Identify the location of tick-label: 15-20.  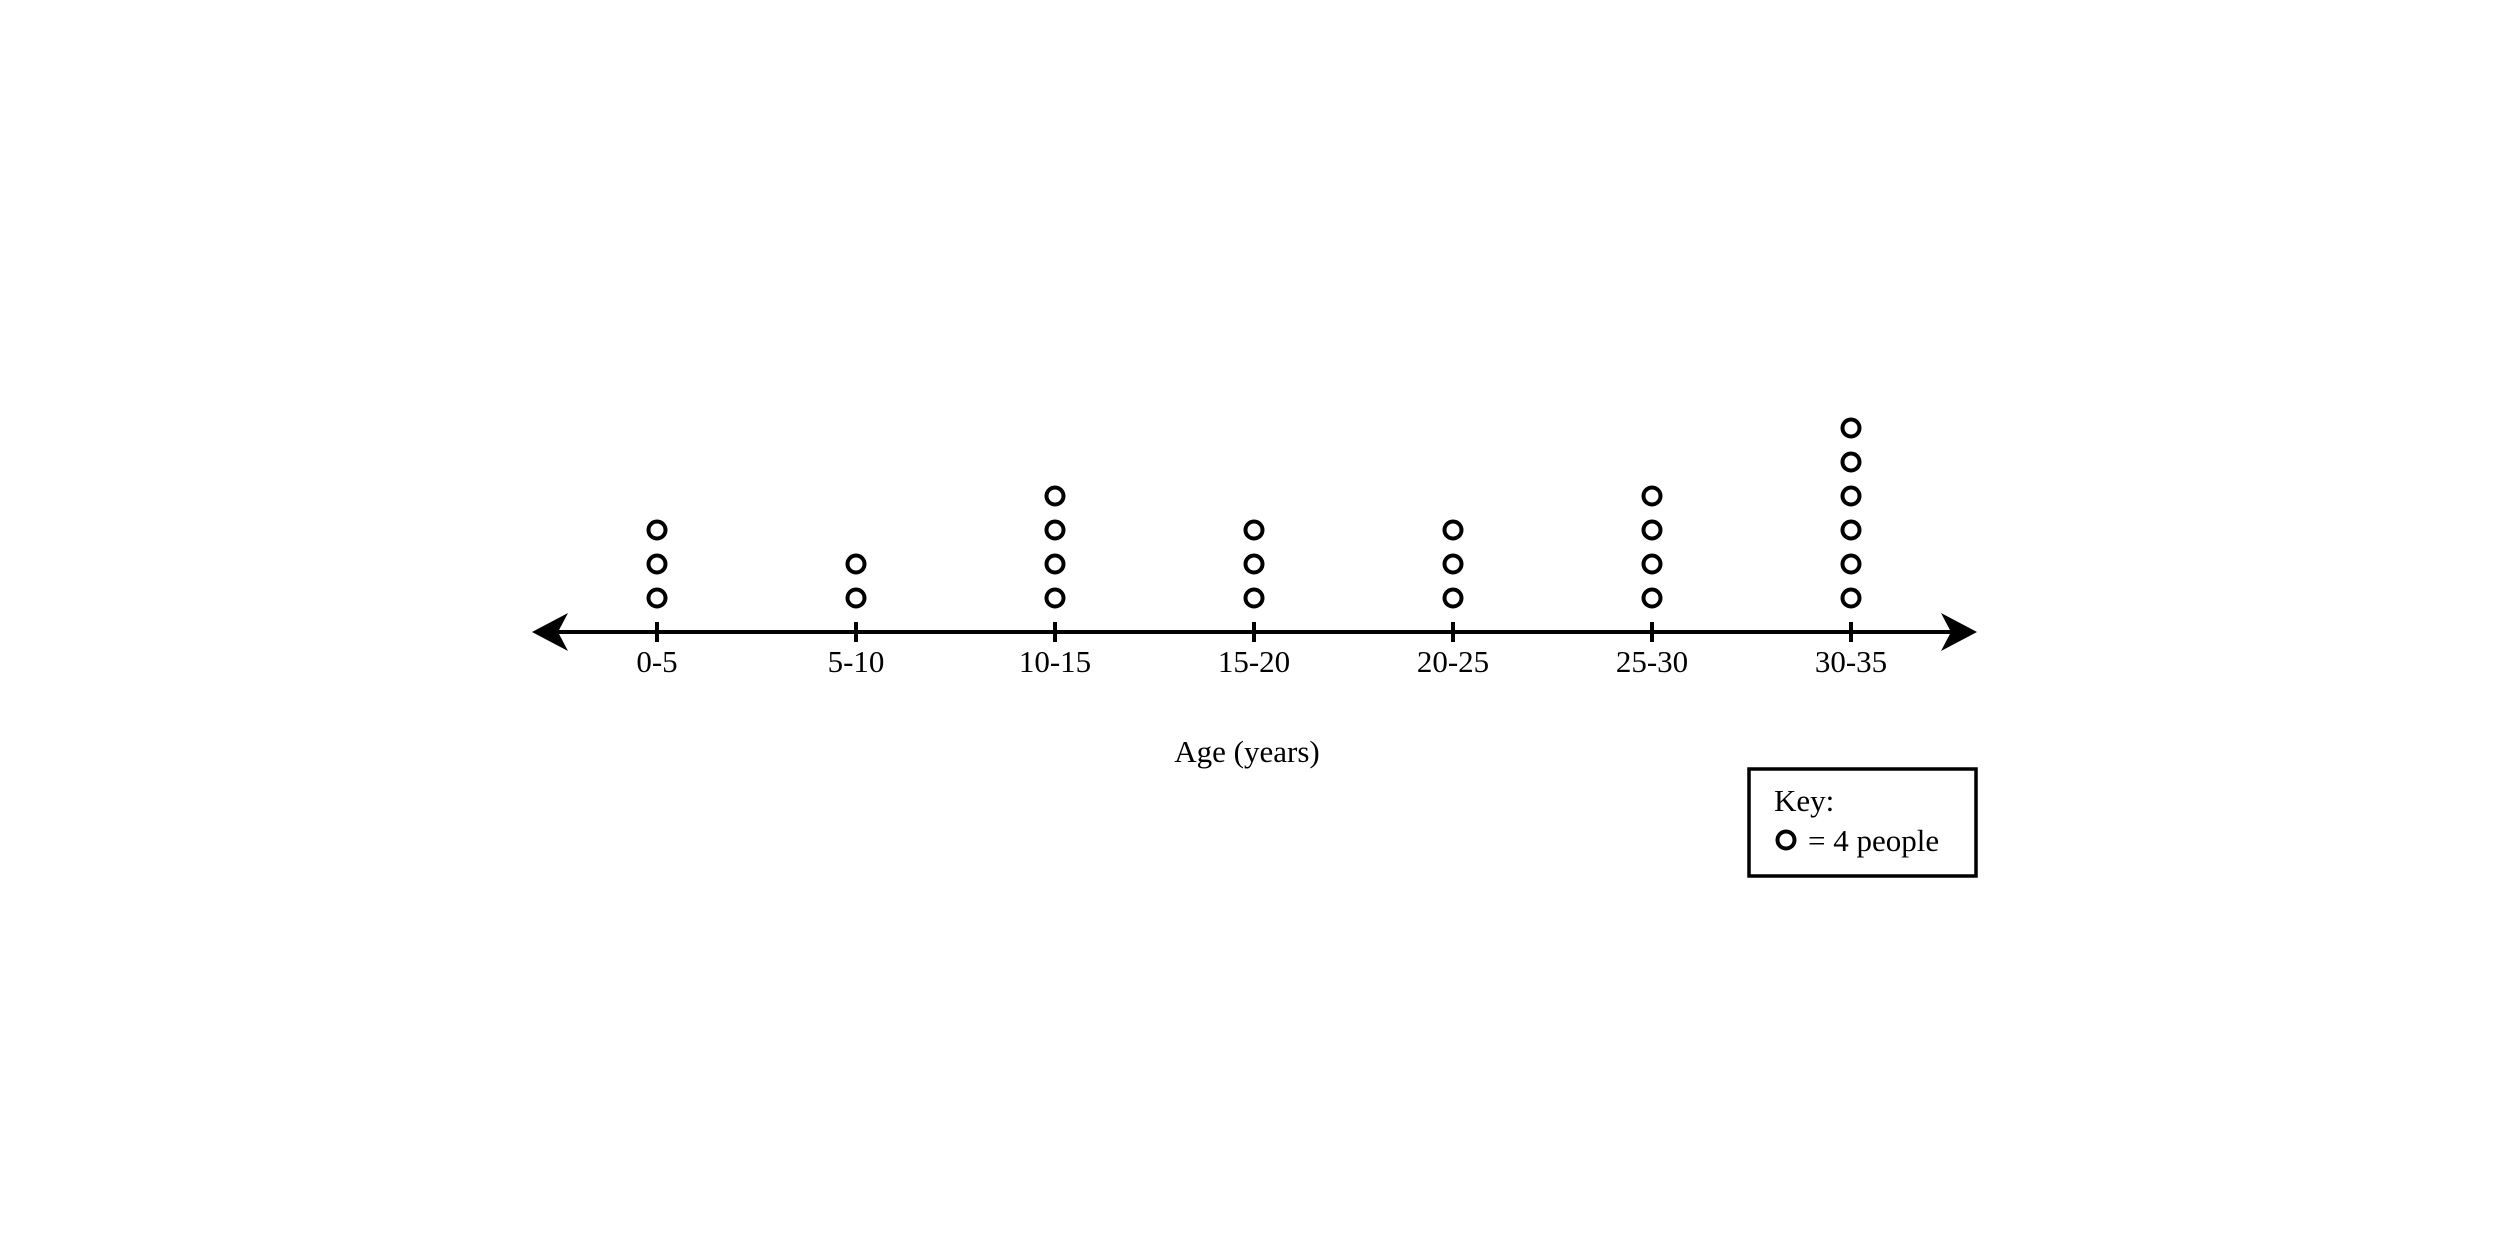
(1254, 661).